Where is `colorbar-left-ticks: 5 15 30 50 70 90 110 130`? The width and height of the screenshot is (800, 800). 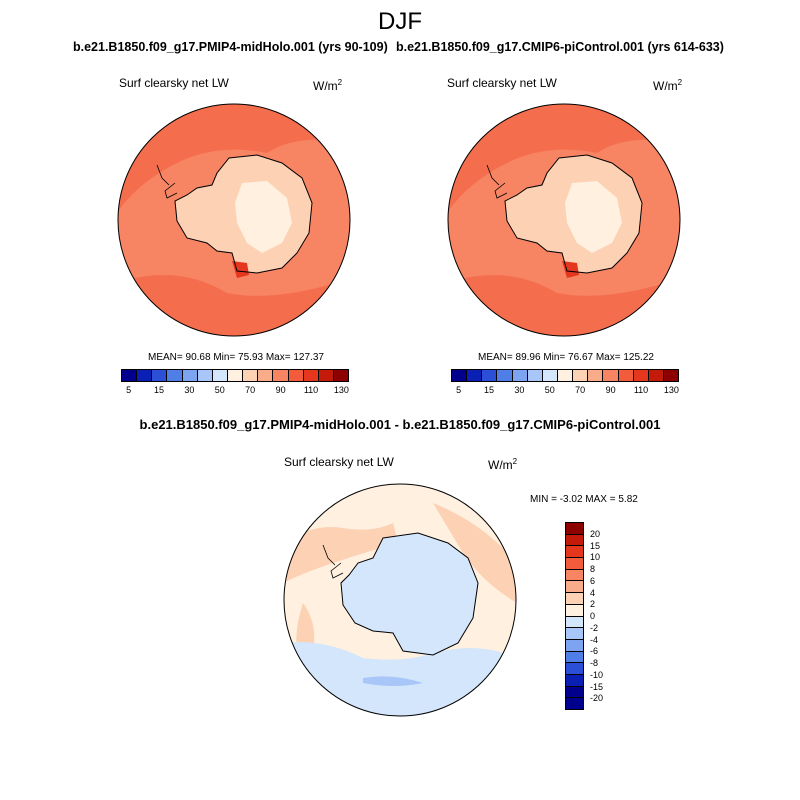 colorbar-left-ticks: 5 15 30 50 70 90 110 130 is located at coordinates (235, 389).